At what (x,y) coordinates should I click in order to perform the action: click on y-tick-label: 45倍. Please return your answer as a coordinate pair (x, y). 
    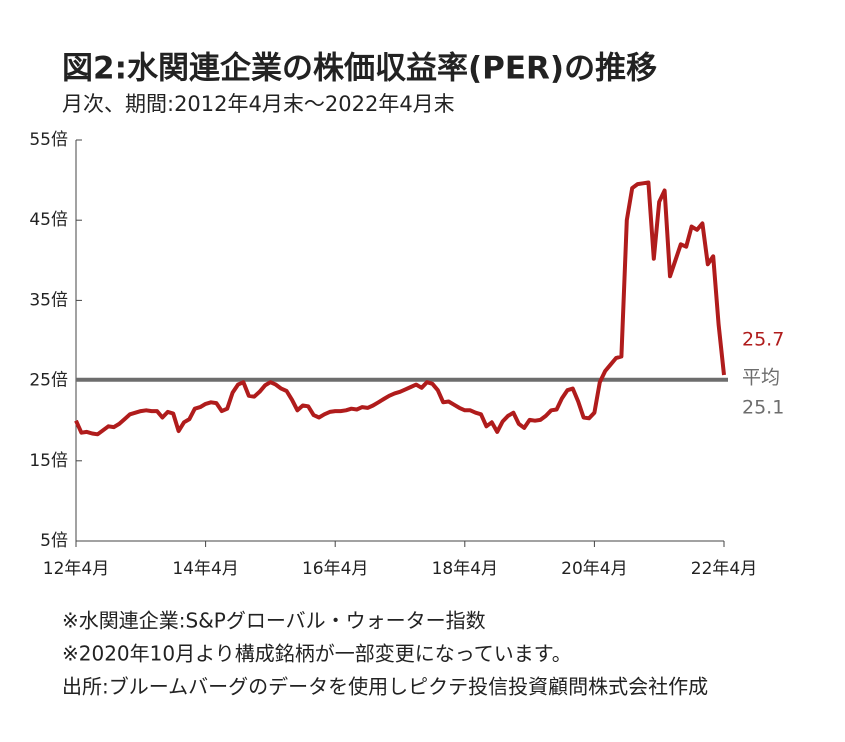
    Looking at the image, I should click on (48, 220).